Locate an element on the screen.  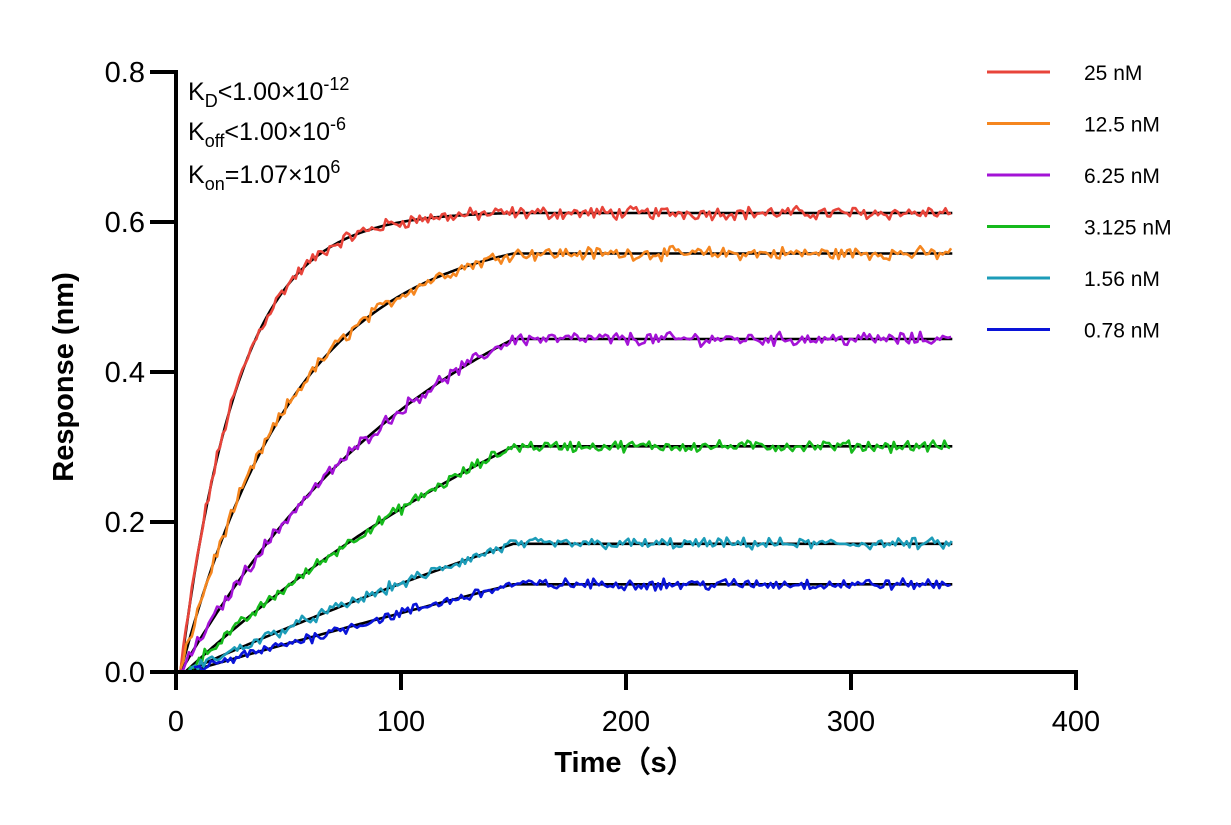
y-tick-label: 0.2 is located at coordinates (125, 523).